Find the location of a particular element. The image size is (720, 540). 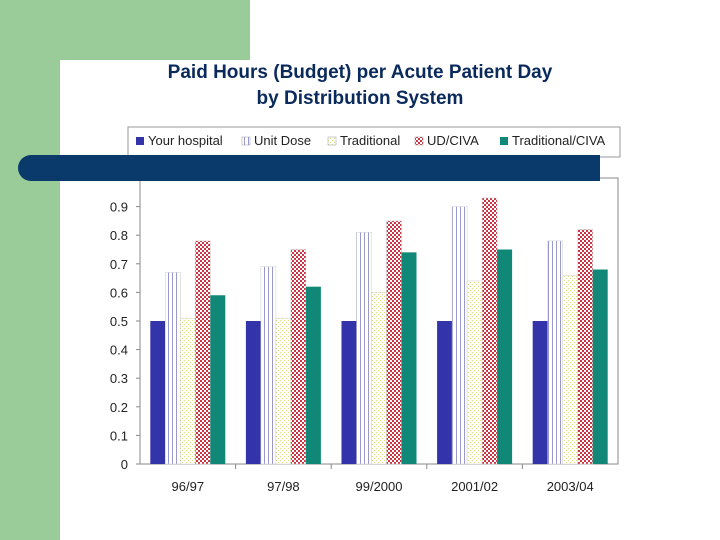

bar-traditional-99-2000 is located at coordinates (379, 378).